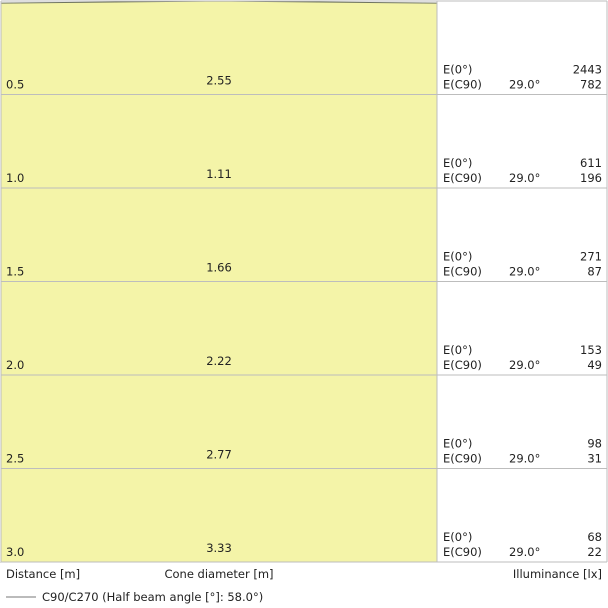 The width and height of the screenshot is (608, 608). I want to click on cone-diameter-label: 1.11, so click(219, 174).